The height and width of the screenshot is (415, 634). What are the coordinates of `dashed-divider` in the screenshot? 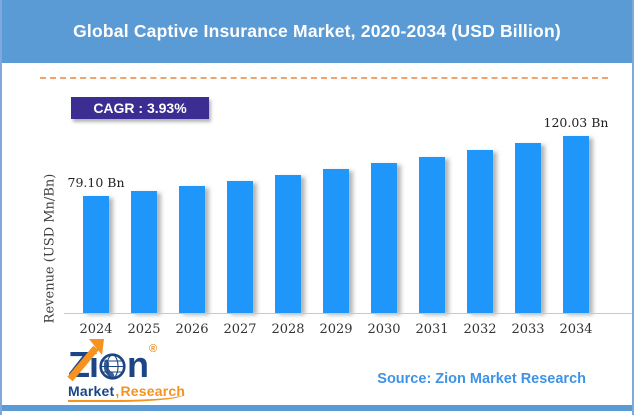 It's located at (324, 78).